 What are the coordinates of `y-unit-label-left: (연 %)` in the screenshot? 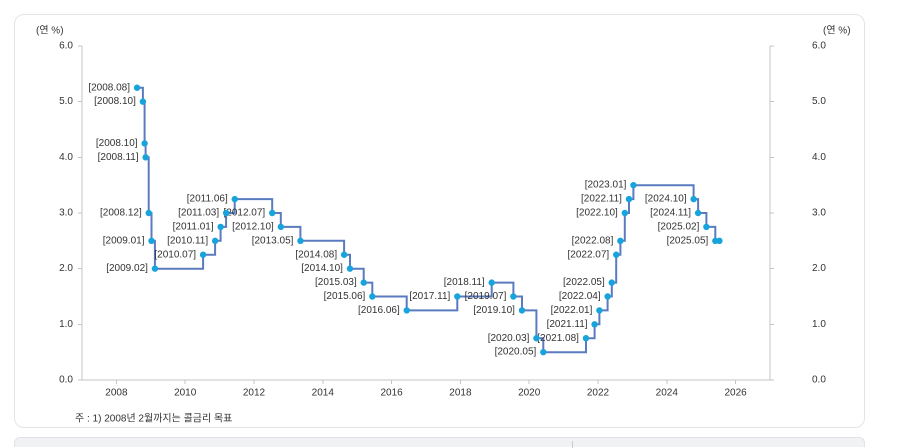 It's located at (50, 31).